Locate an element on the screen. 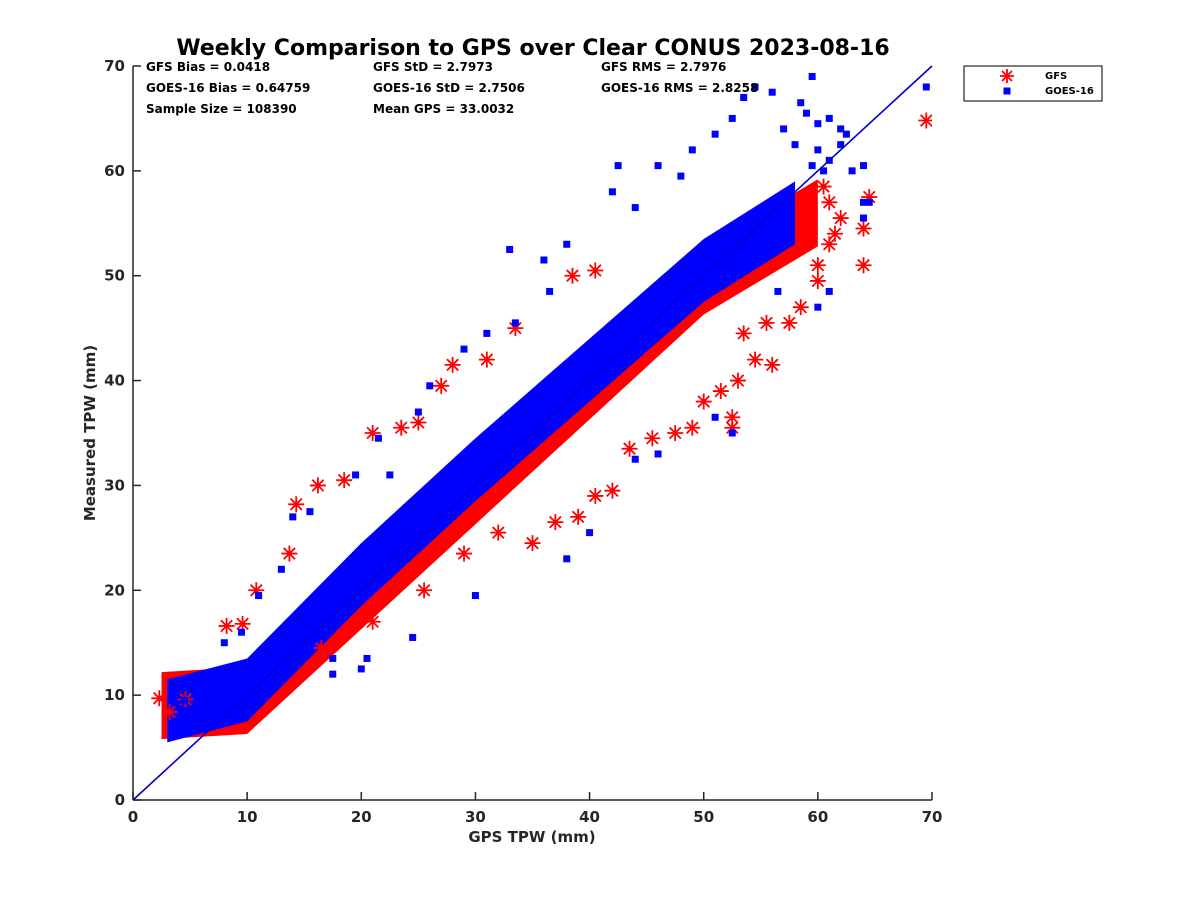 The image size is (1200, 900). y-tick-label: 30 is located at coordinates (114, 485).